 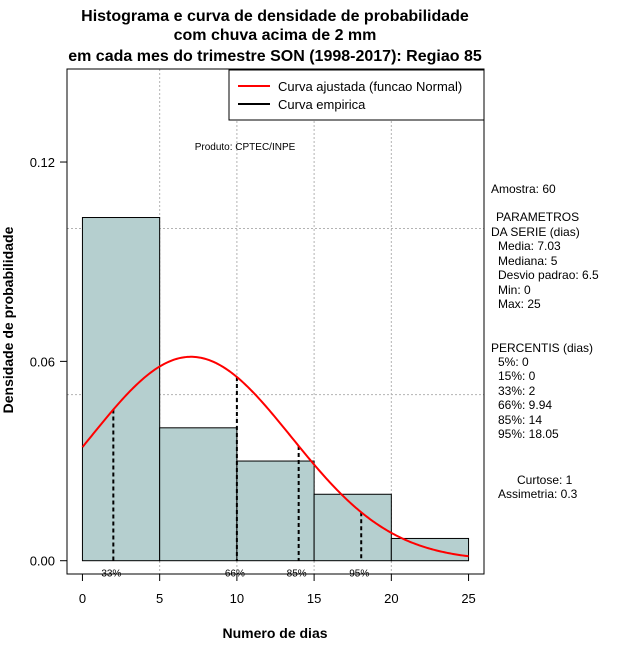 I want to click on percentile-85: 85%: 14, so click(x=520, y=420).